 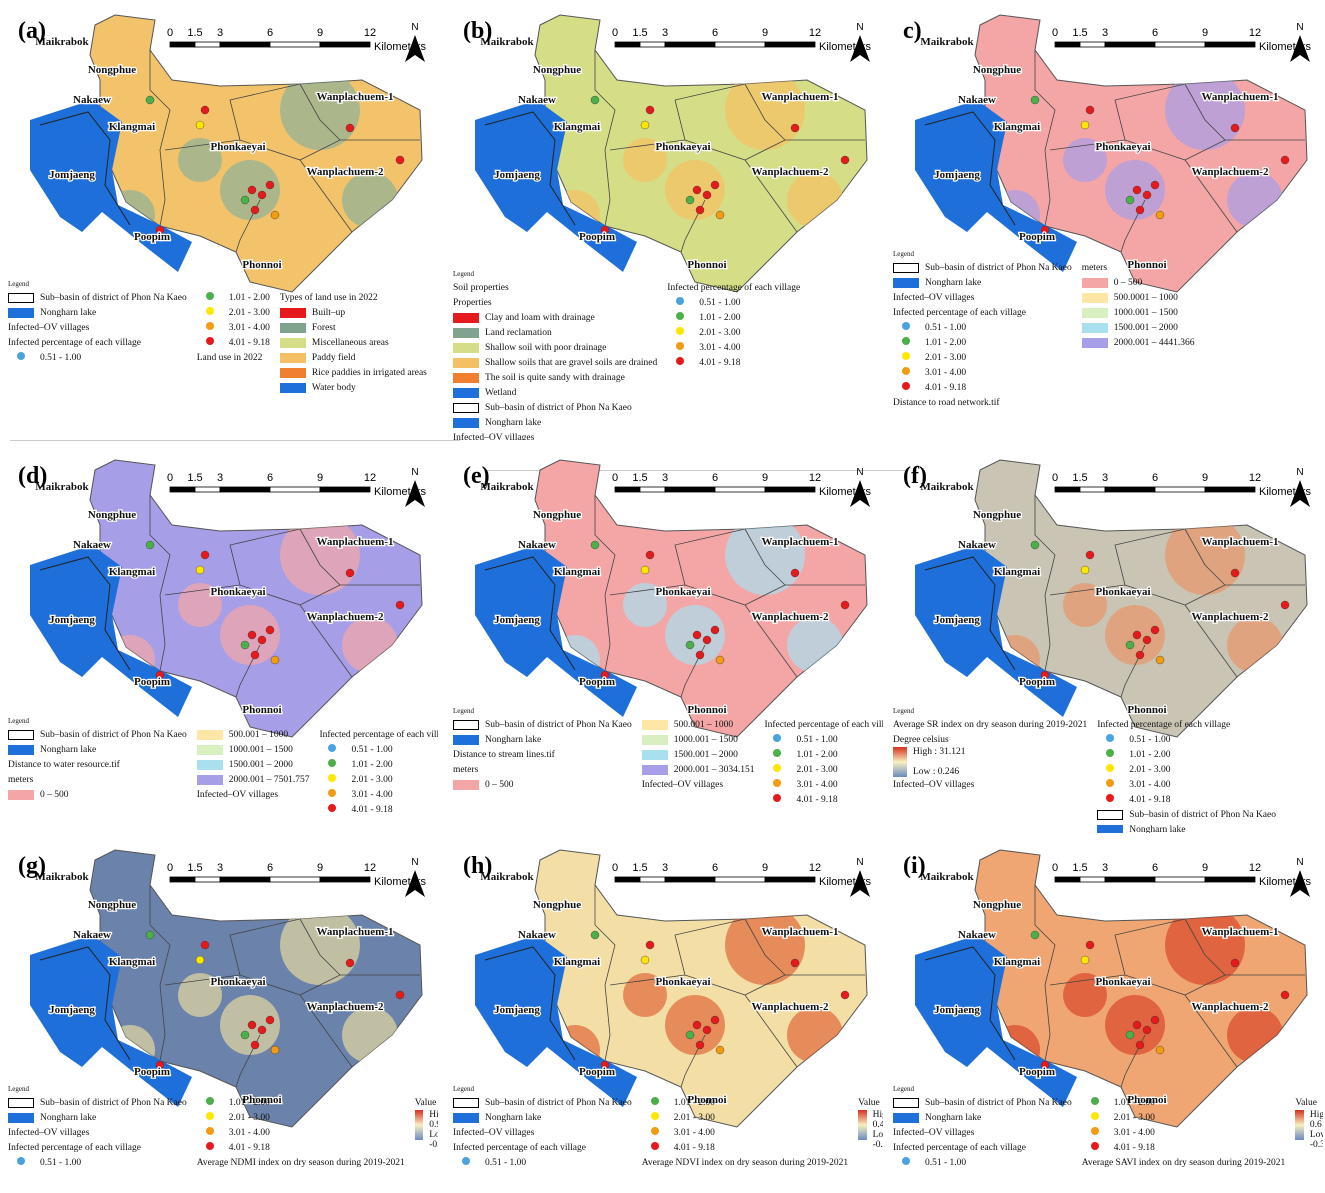 I want to click on legend-item: 2.01 - 3.00, so click(x=301, y=1117).